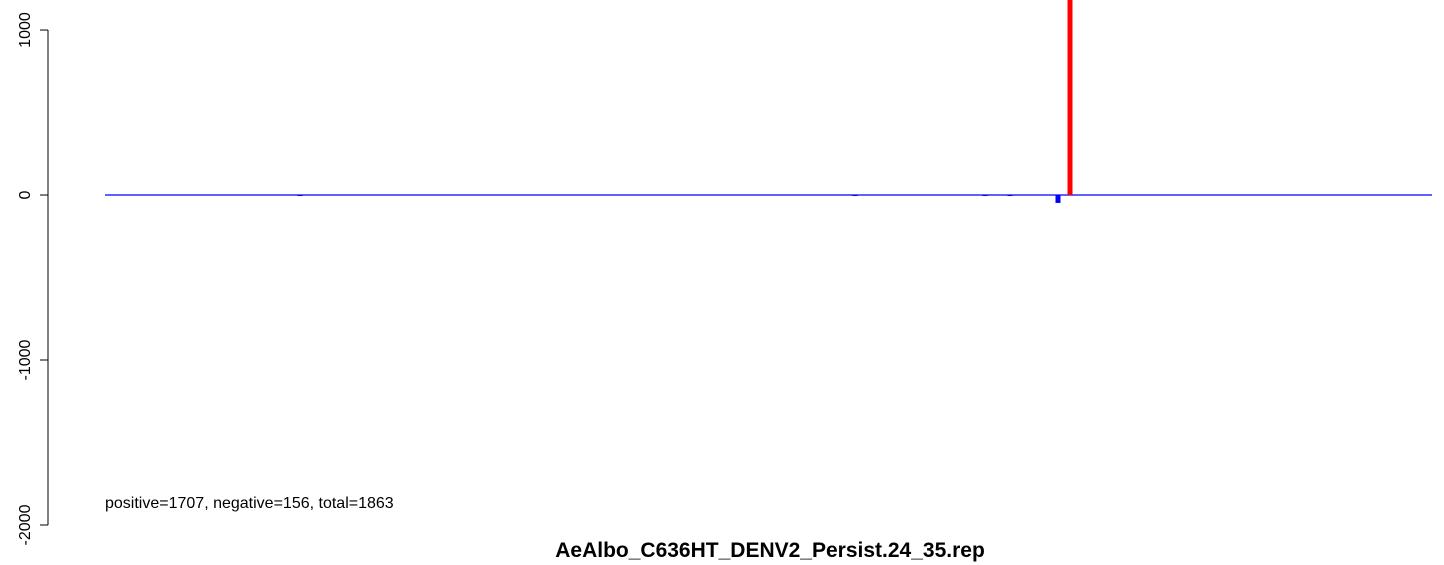 This screenshot has height=565, width=1444. What do you see at coordinates (249, 503) in the screenshot?
I see `annotation: positive=1707, negative=156, total=1863` at bounding box center [249, 503].